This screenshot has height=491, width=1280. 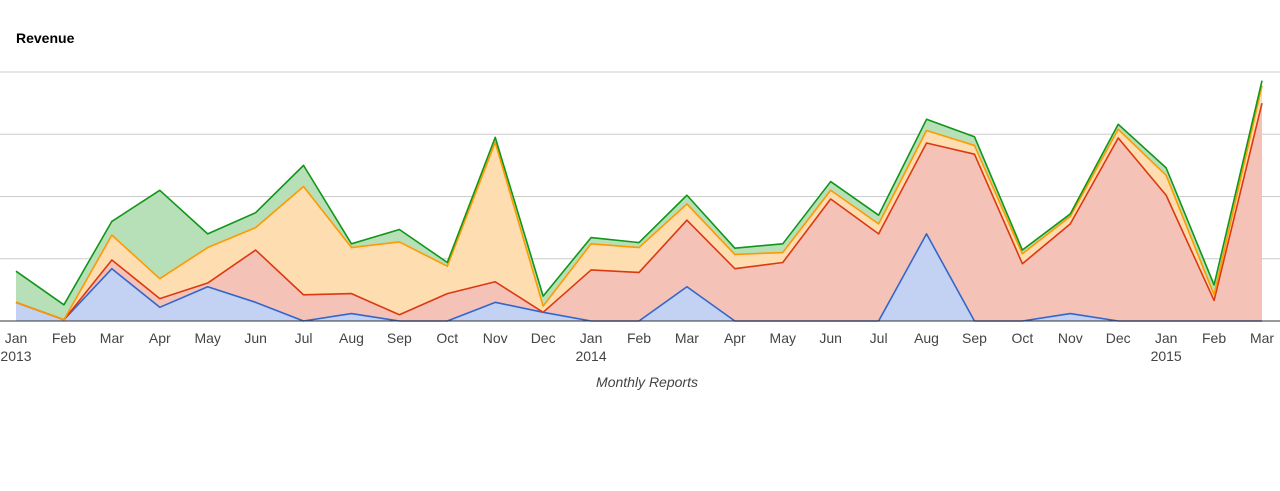 What do you see at coordinates (45, 38) in the screenshot?
I see `chart-title: Revenue` at bounding box center [45, 38].